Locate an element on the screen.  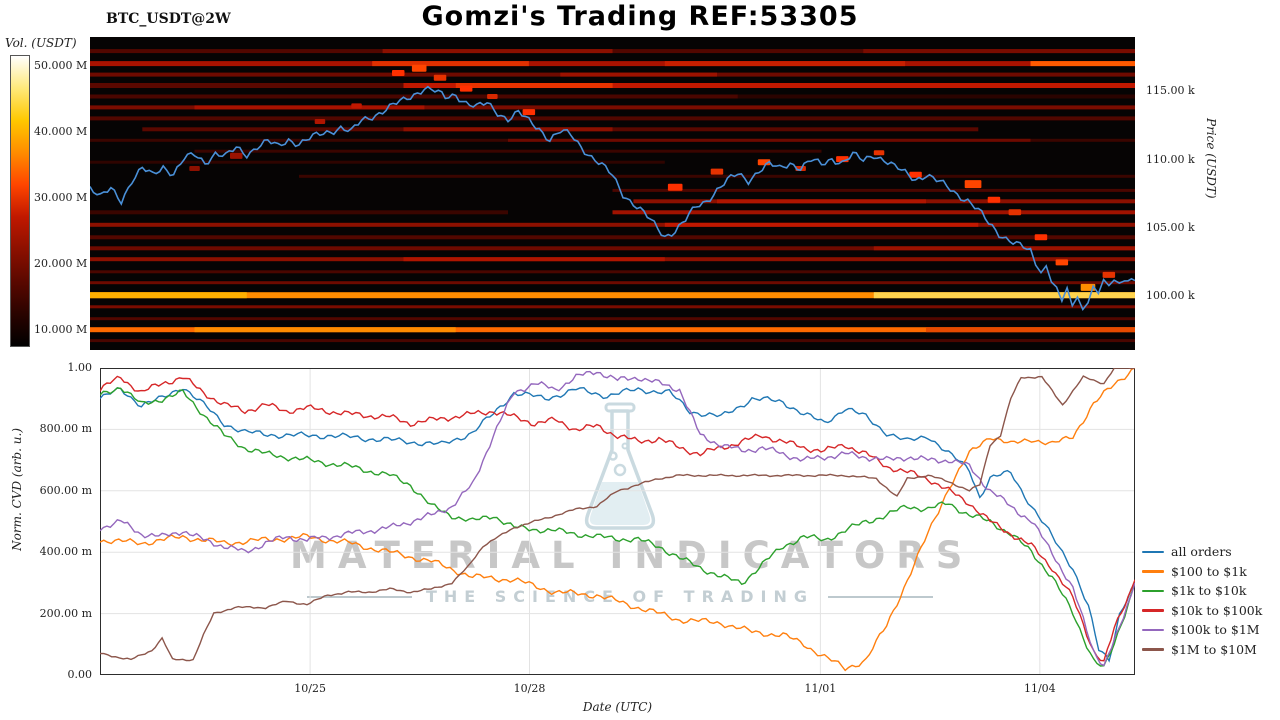
legend-label: $1M to $10M is located at coordinates (1214, 649).